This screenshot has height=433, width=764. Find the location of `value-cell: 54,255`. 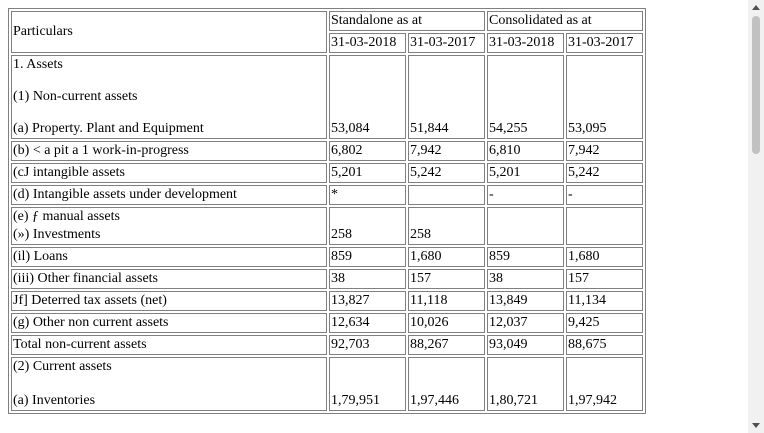

value-cell: 54,255 is located at coordinates (525, 97).